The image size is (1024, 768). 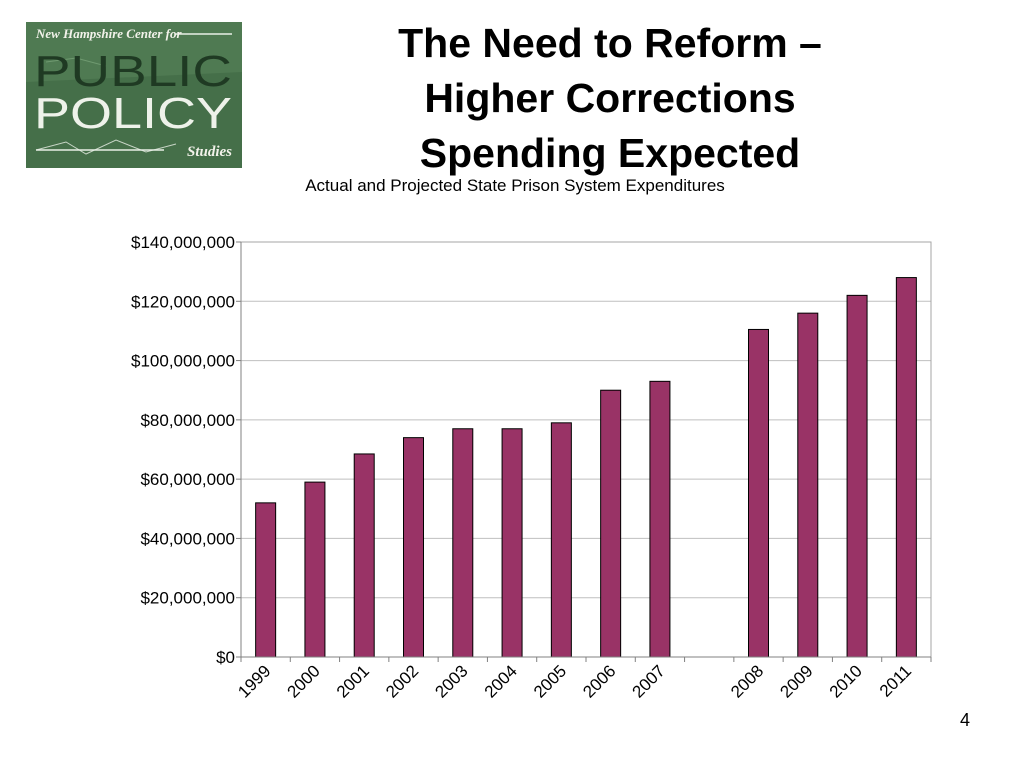 What do you see at coordinates (183, 361) in the screenshot?
I see `y-tick-label: $100,000,000` at bounding box center [183, 361].